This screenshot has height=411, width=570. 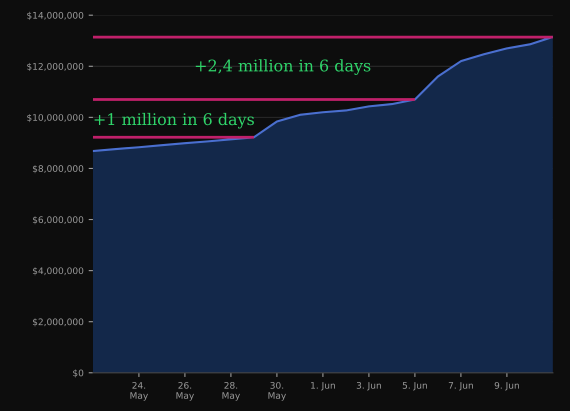 What do you see at coordinates (231, 391) in the screenshot?
I see `x-tick-label: 28. May` at bounding box center [231, 391].